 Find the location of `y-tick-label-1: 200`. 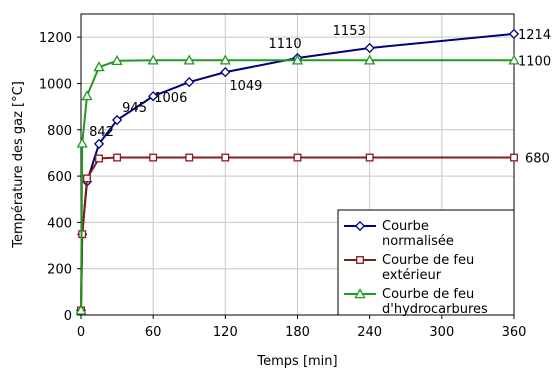

y-tick-label-1: 200 is located at coordinates (59, 270).